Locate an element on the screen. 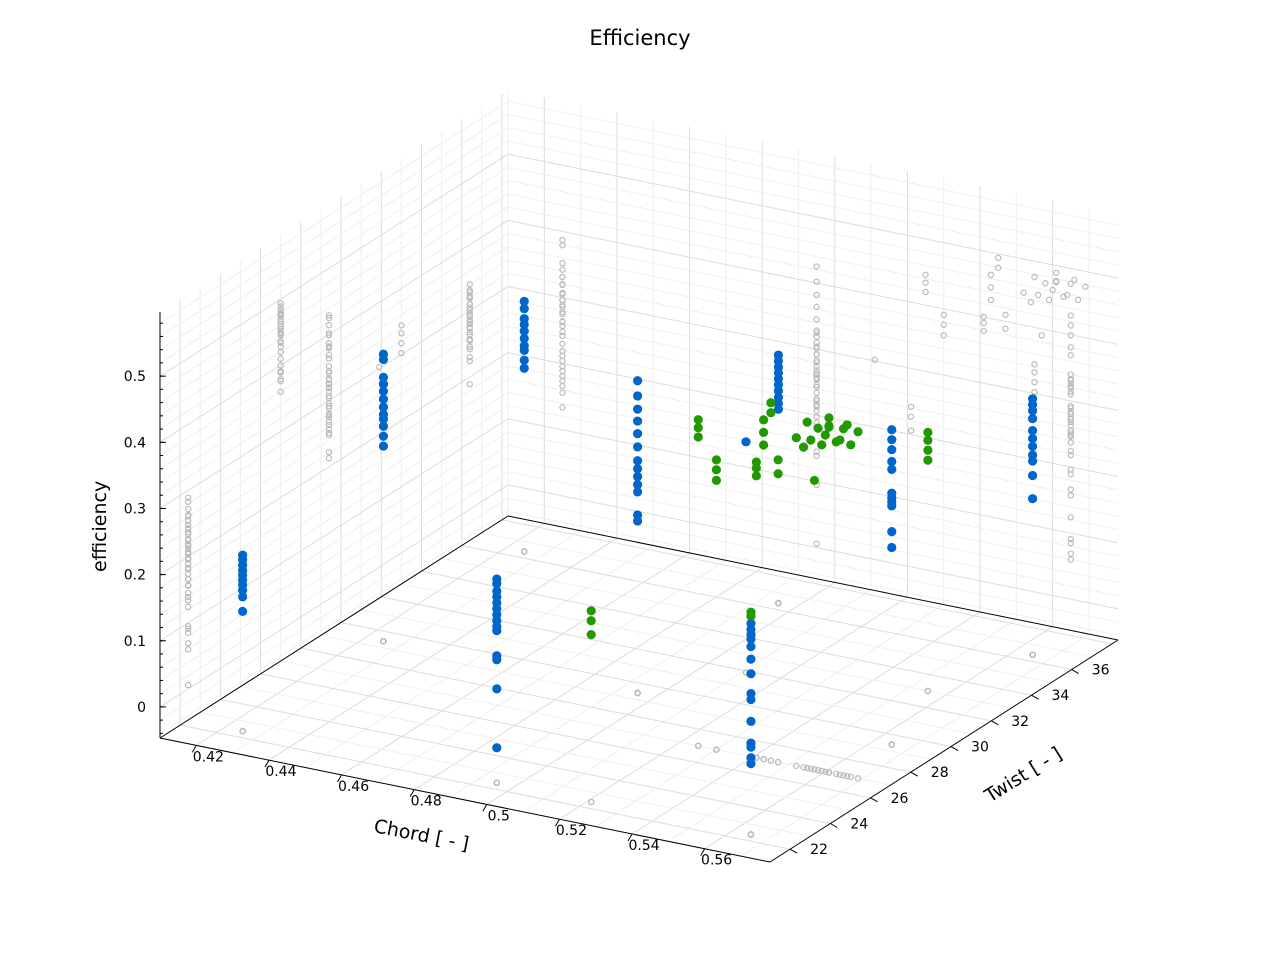 The height and width of the screenshot is (960, 1280). x-tick-label: 0.46 is located at coordinates (353, 787).